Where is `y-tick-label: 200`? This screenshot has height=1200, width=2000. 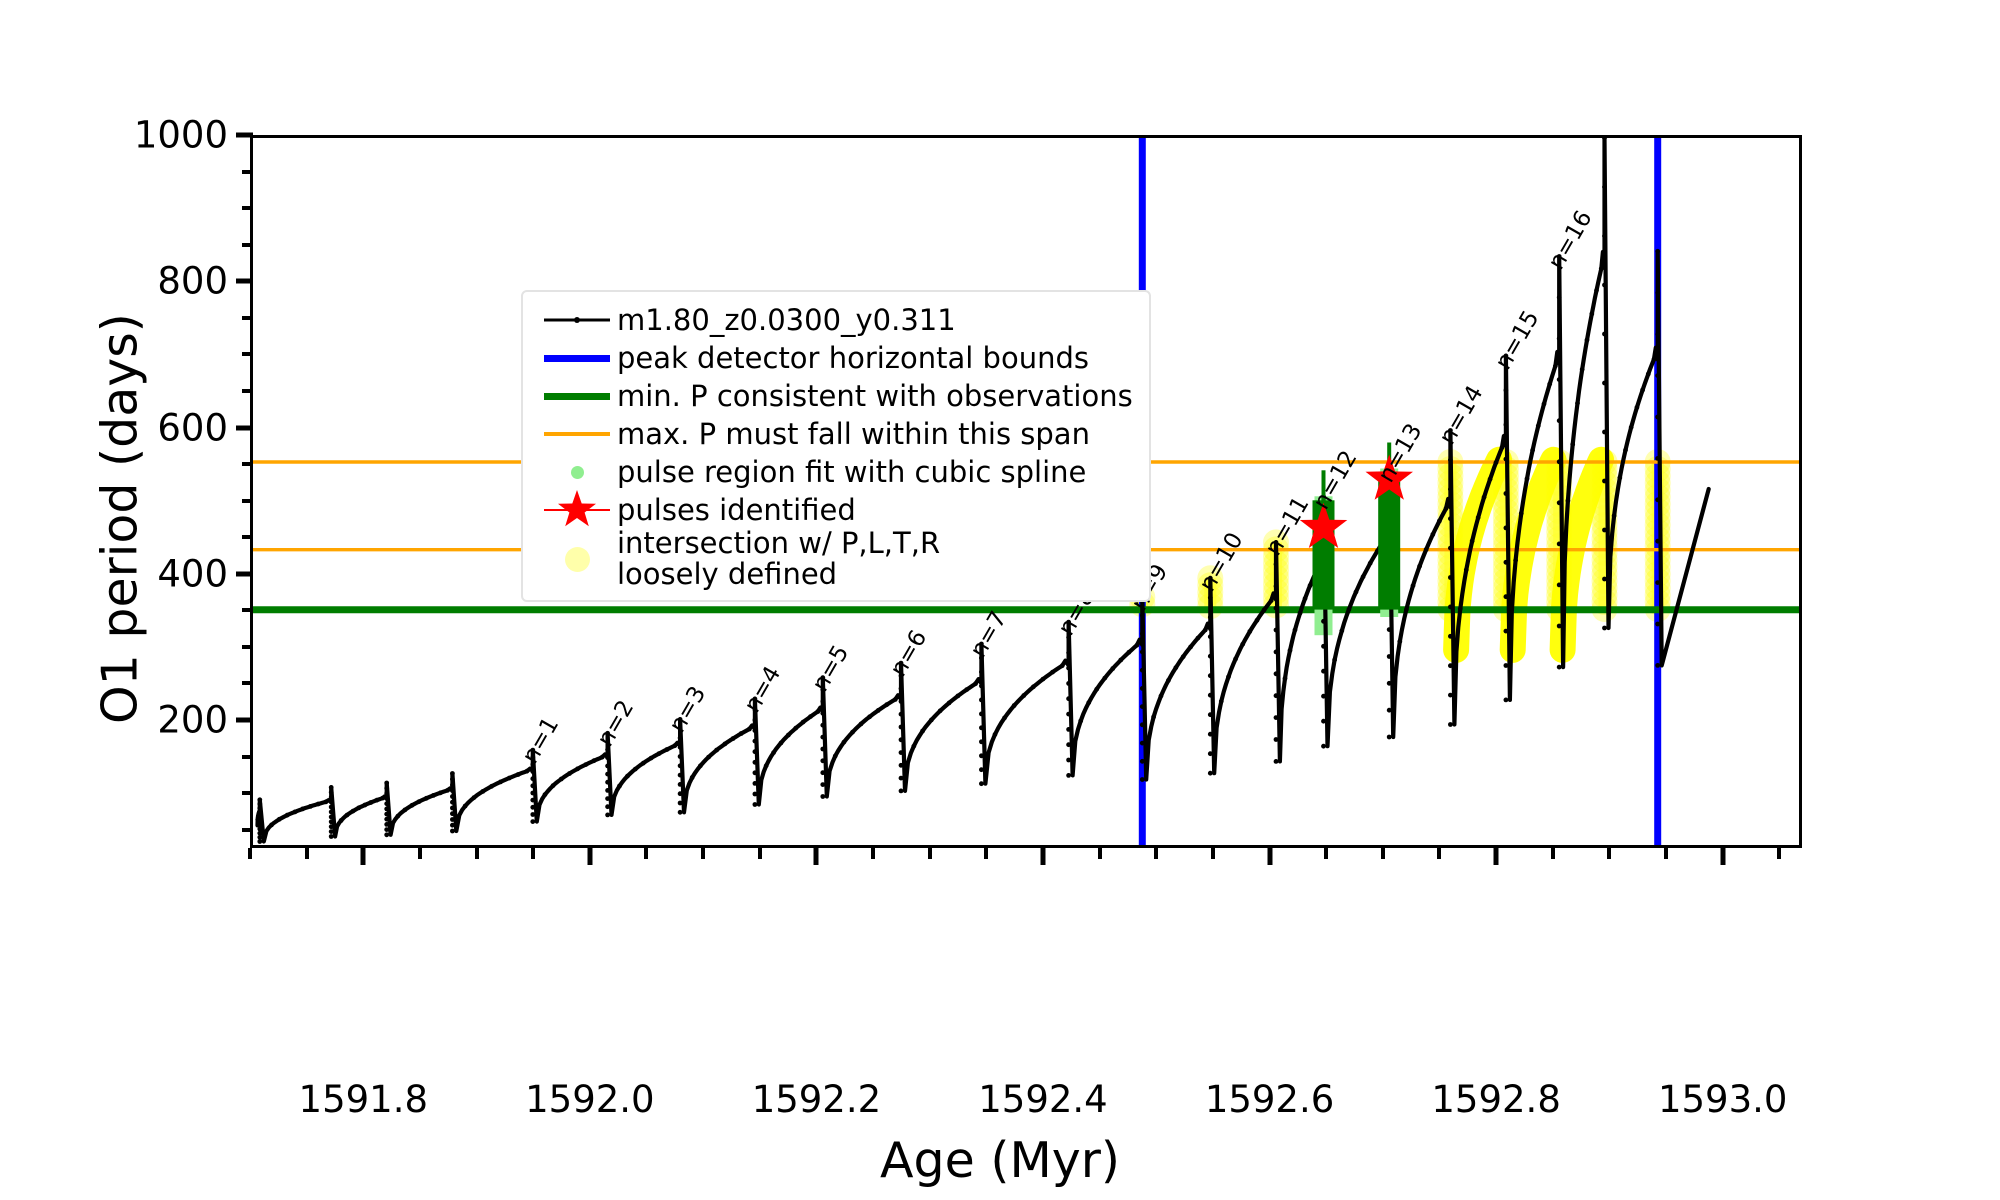
y-tick-label: 200 is located at coordinates (192, 720).